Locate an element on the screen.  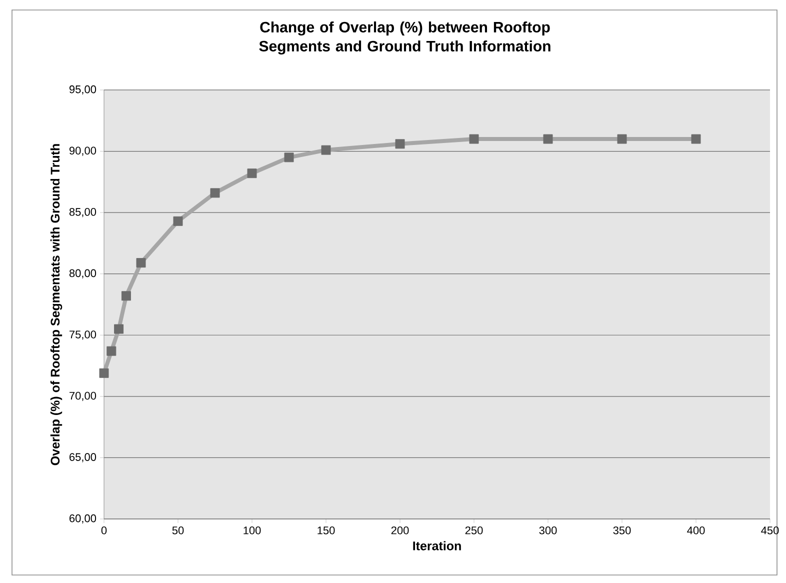
x-tick-label: 200 is located at coordinates (400, 530).